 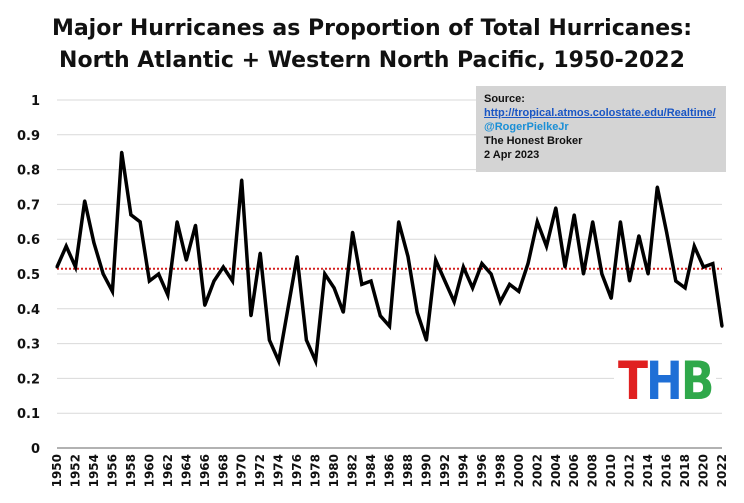 What do you see at coordinates (279, 470) in the screenshot?
I see `x-tick-label: 1974` at bounding box center [279, 470].